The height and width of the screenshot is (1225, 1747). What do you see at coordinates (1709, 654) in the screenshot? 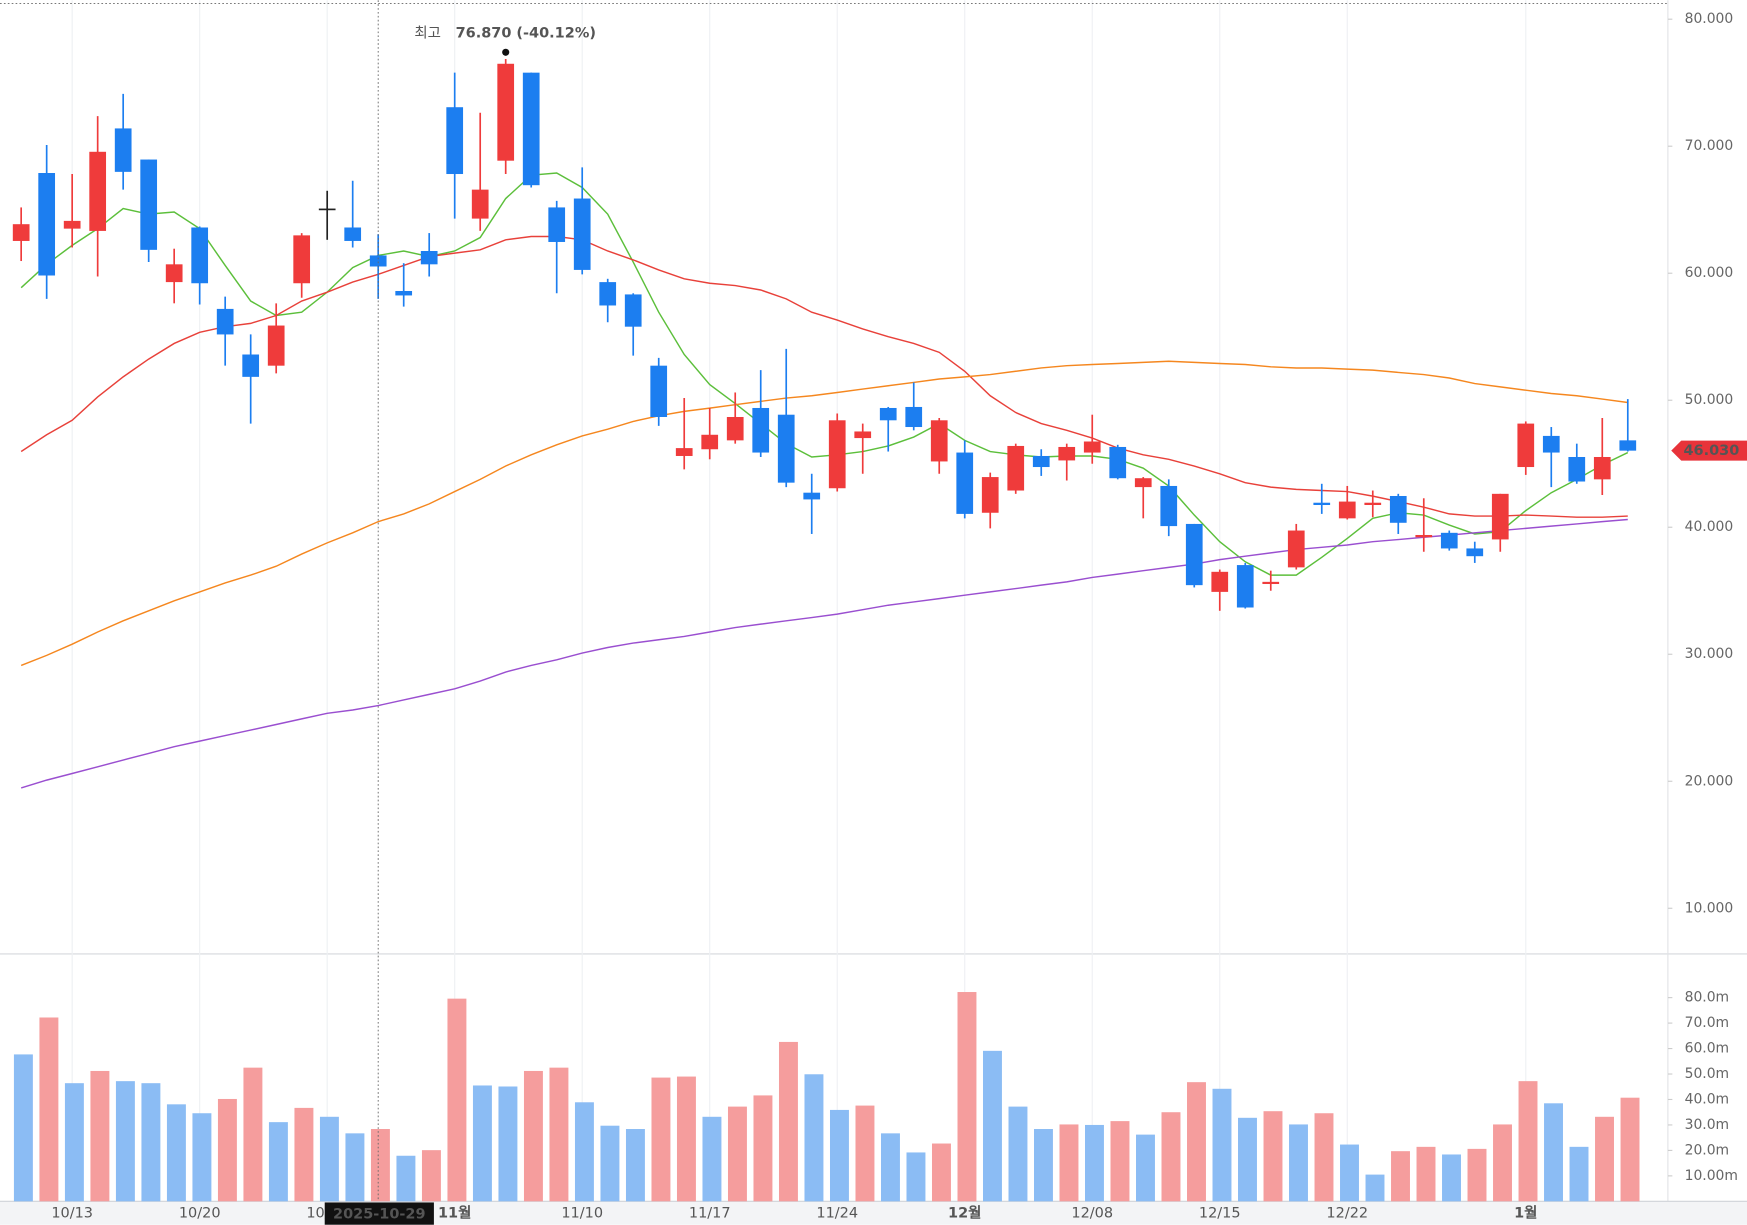
I see `y-tick-label: 30.000` at bounding box center [1709, 654].